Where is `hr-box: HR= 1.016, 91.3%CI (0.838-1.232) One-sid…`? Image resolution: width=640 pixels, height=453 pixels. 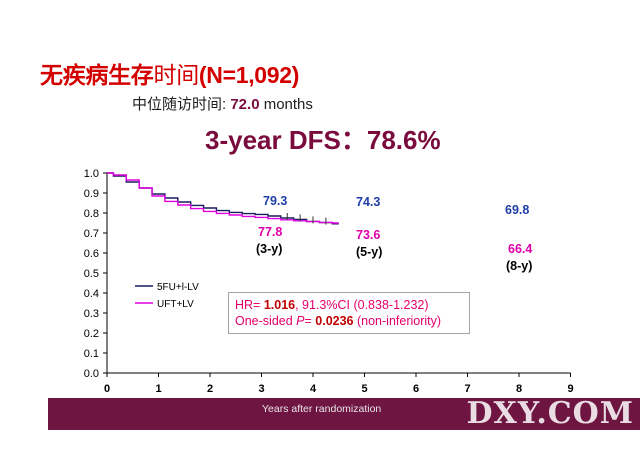 hr-box: HR= 1.016, 91.3%CI (0.838-1.232) One-sid… is located at coordinates (349, 313).